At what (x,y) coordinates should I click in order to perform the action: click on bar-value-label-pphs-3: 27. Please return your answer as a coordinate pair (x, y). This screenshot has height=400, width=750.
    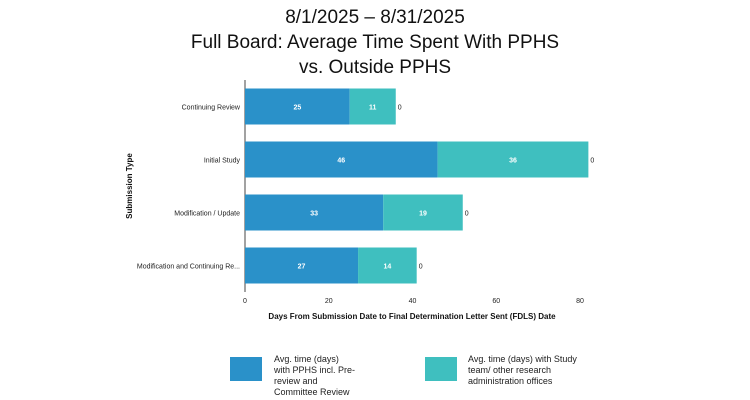
    Looking at the image, I should click on (302, 267).